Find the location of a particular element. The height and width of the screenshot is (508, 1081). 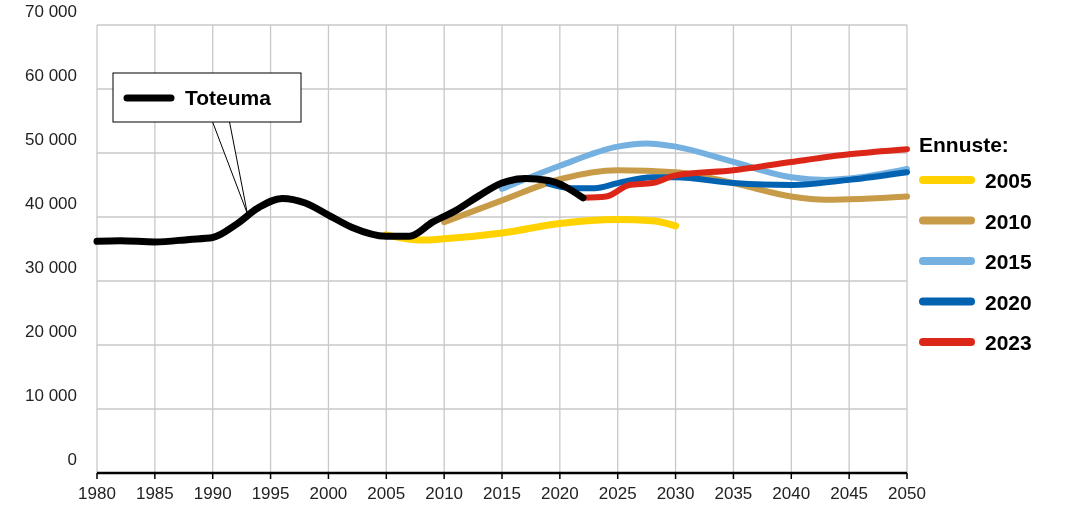

y-tick-label: 30 000 is located at coordinates (51, 267).